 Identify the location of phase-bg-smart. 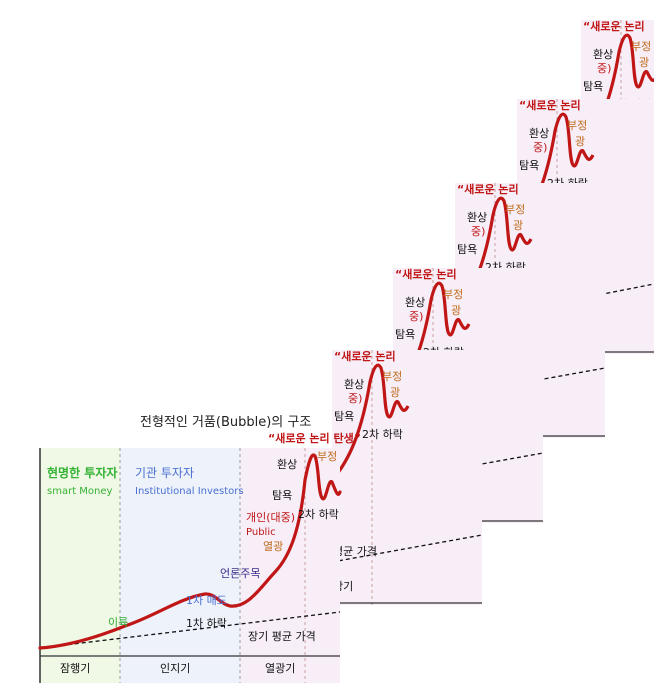
(80, 565).